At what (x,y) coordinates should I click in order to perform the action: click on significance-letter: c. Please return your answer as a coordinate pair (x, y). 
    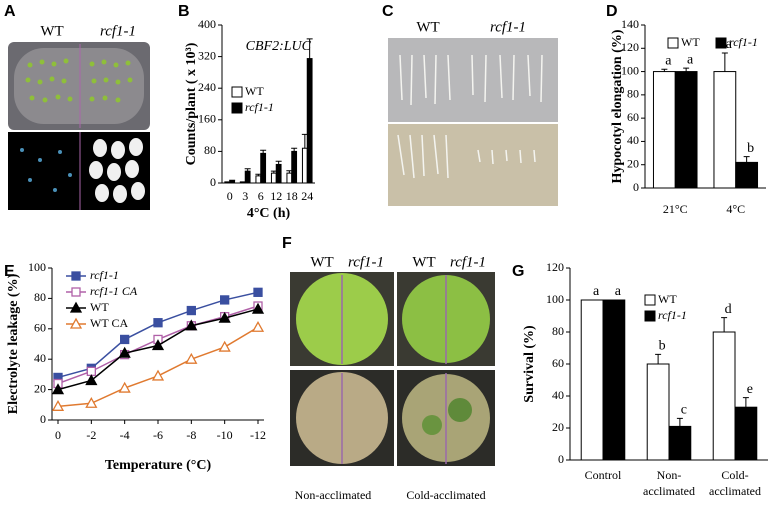
    Looking at the image, I should click on (684, 410).